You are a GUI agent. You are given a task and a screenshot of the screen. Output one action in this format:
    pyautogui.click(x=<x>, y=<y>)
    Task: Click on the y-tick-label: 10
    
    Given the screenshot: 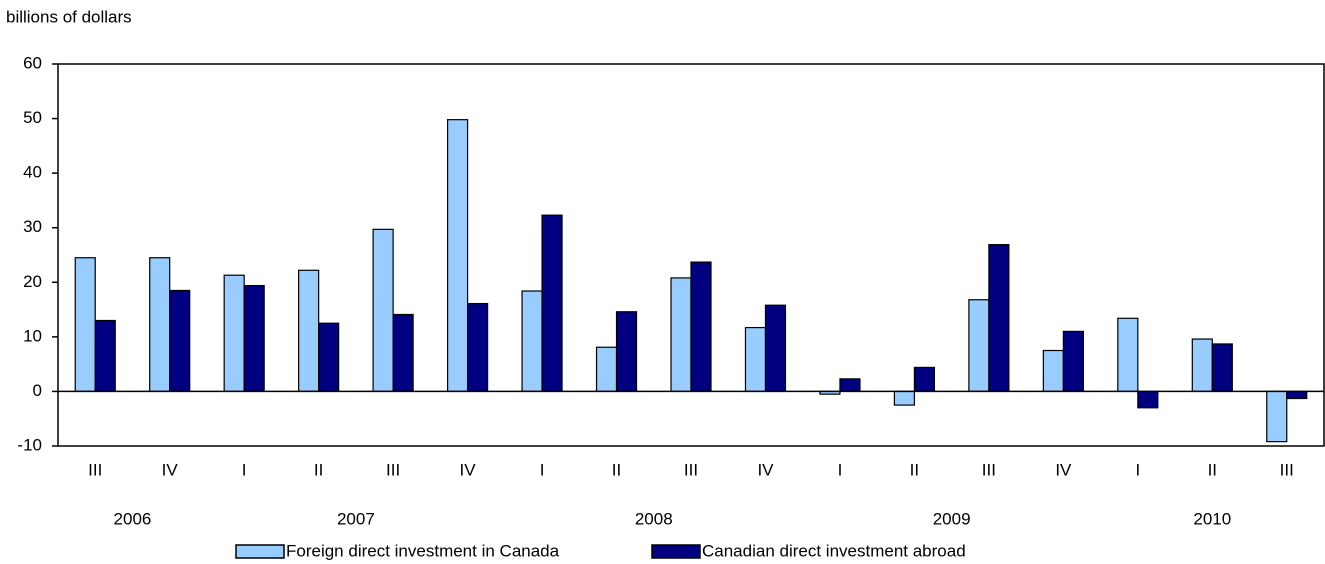 What is the action you would take?
    pyautogui.click(x=32, y=335)
    